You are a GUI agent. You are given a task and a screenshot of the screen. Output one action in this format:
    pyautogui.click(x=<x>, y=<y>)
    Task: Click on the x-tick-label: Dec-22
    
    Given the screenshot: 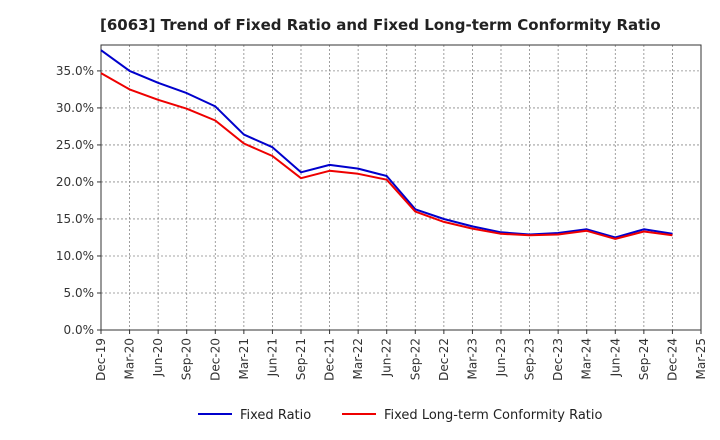 What is the action you would take?
    pyautogui.click(x=444, y=359)
    